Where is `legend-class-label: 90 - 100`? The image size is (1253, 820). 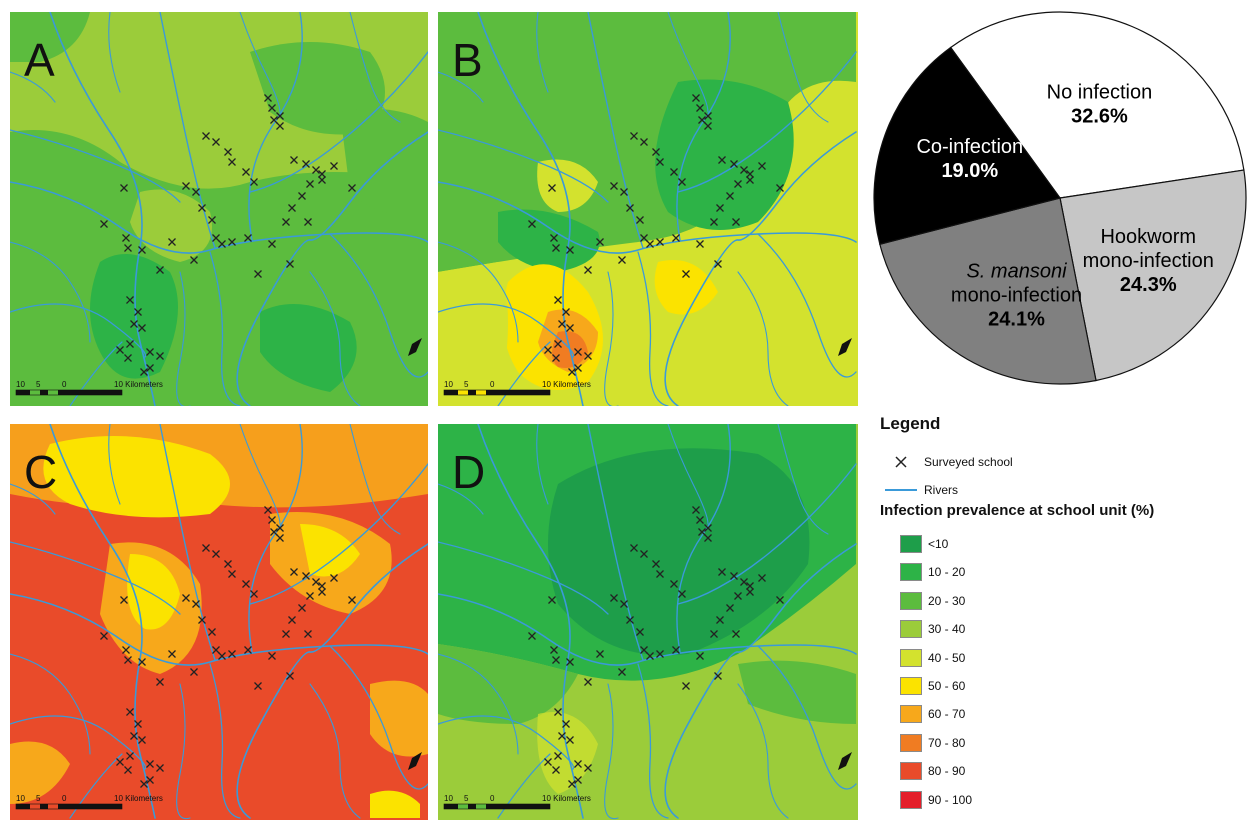 legend-class-label: 90 - 100 is located at coordinates (950, 799).